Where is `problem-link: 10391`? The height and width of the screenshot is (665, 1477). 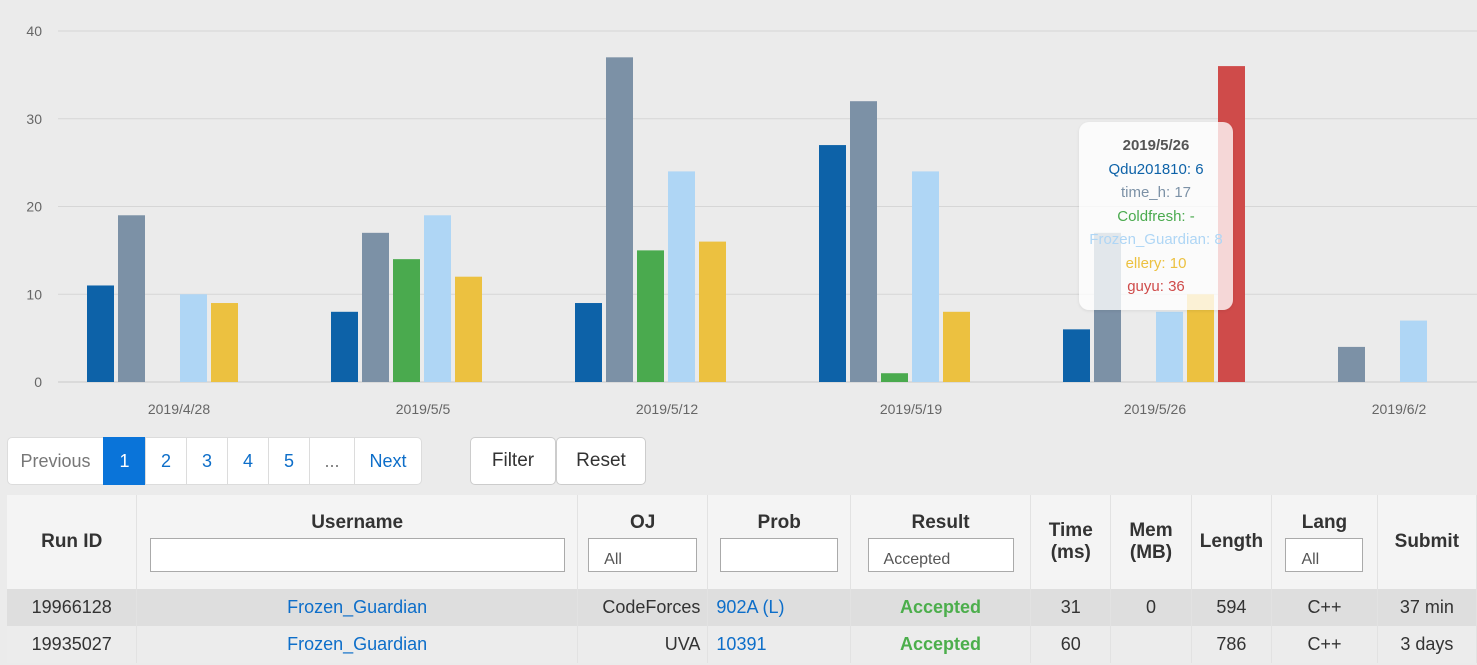 problem-link: 10391 is located at coordinates (741, 644).